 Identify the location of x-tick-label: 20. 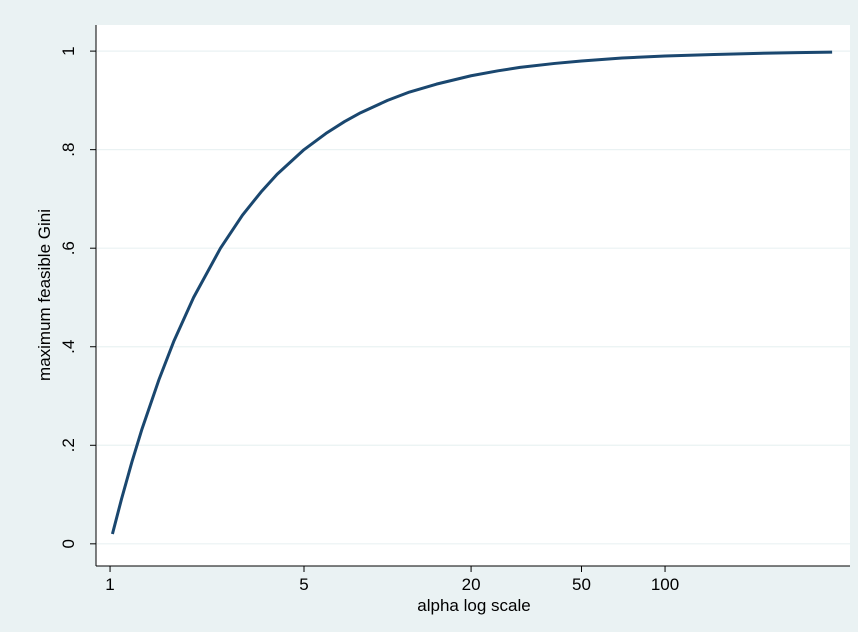
(471, 584).